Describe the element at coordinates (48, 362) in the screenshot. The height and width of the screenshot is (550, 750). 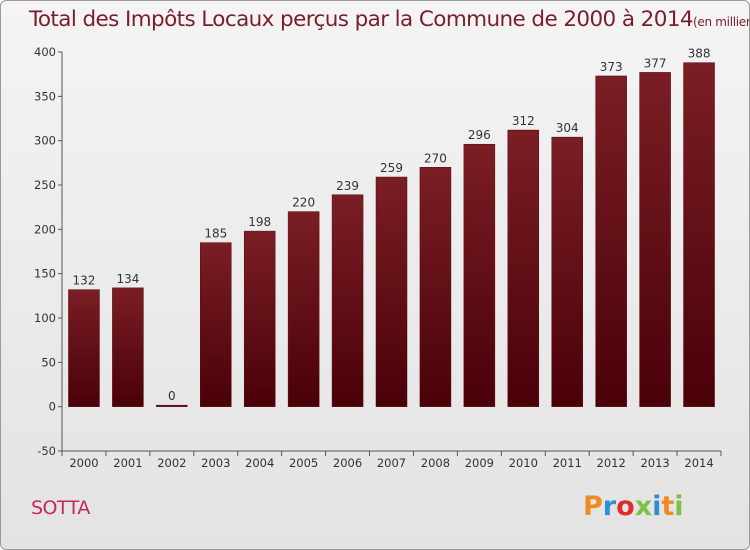
I see `y-tick-label: 50` at that location.